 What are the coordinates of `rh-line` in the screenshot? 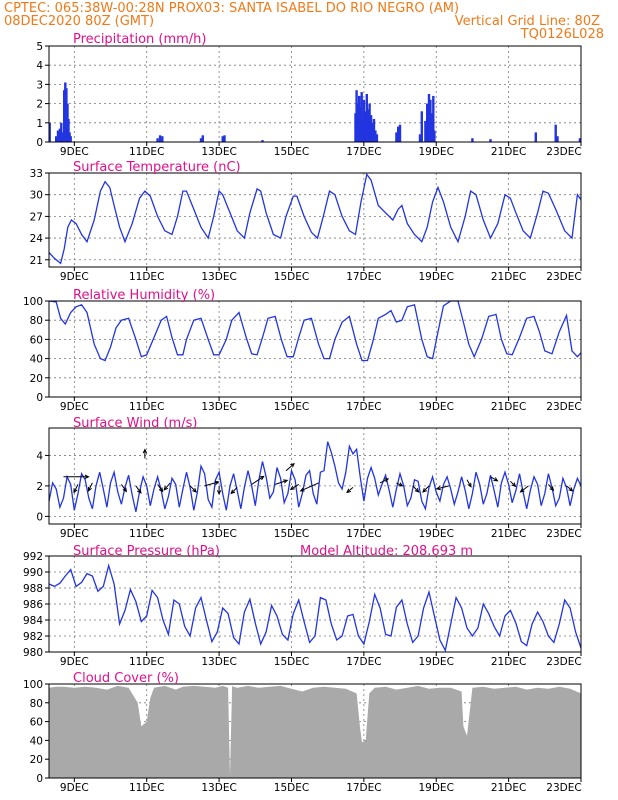 It's located at (315, 331).